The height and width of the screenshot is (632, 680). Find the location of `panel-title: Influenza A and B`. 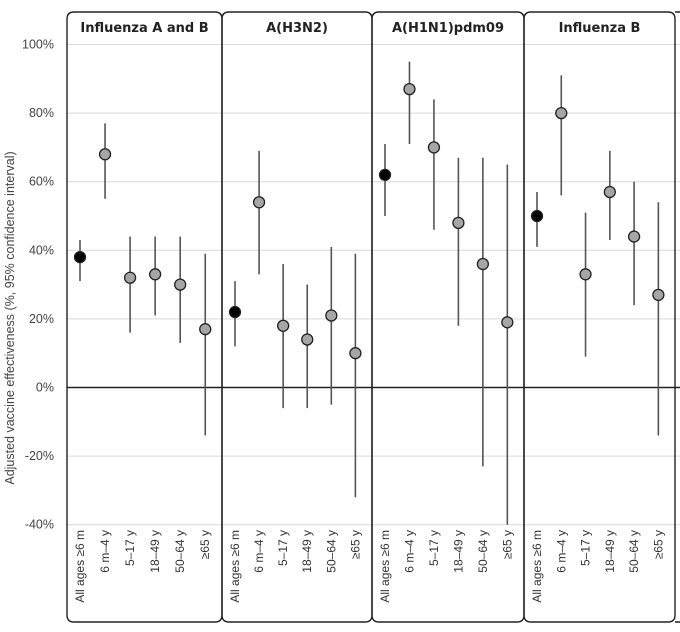

panel-title: Influenza A and B is located at coordinates (144, 28).